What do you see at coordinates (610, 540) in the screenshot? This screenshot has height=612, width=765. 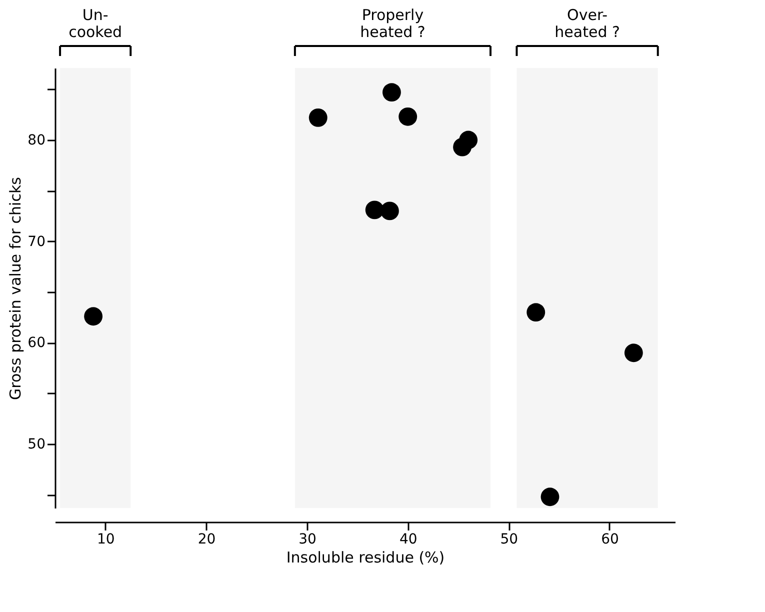 I see `x-tick-label: 60` at bounding box center [610, 540].